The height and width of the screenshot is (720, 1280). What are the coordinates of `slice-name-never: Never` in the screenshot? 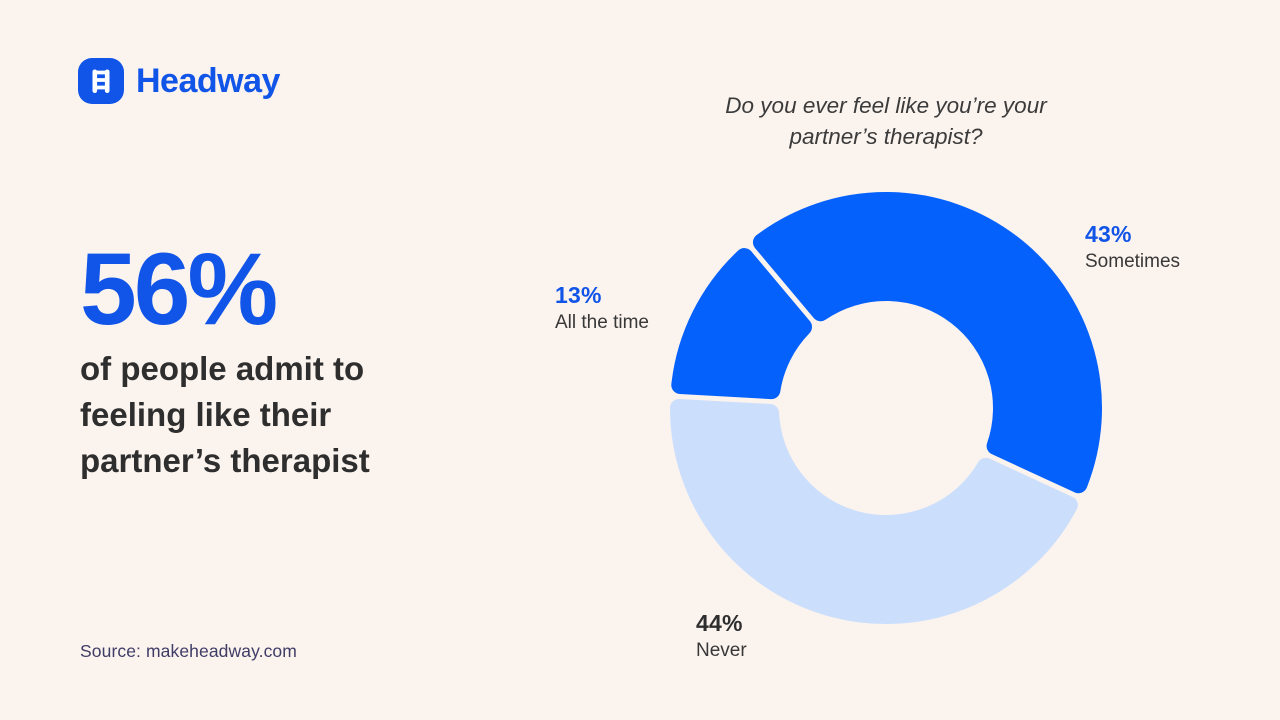 It's located at (721, 650).